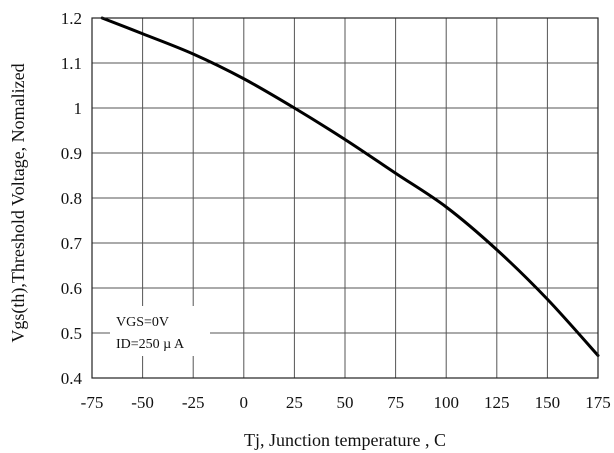 The width and height of the screenshot is (614, 453). I want to click on x-tick-label: 50, so click(345, 402).